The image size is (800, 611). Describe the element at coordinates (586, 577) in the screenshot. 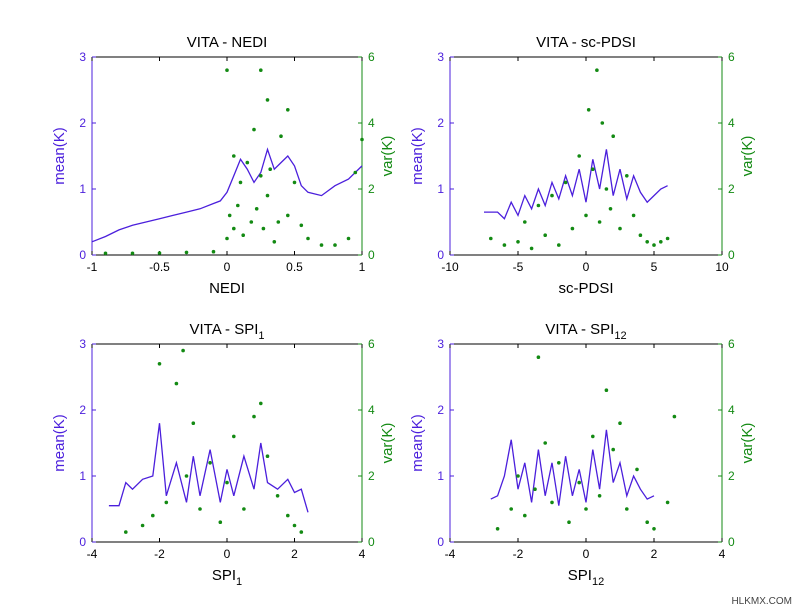

I see `x-axis-label: SPI12` at that location.